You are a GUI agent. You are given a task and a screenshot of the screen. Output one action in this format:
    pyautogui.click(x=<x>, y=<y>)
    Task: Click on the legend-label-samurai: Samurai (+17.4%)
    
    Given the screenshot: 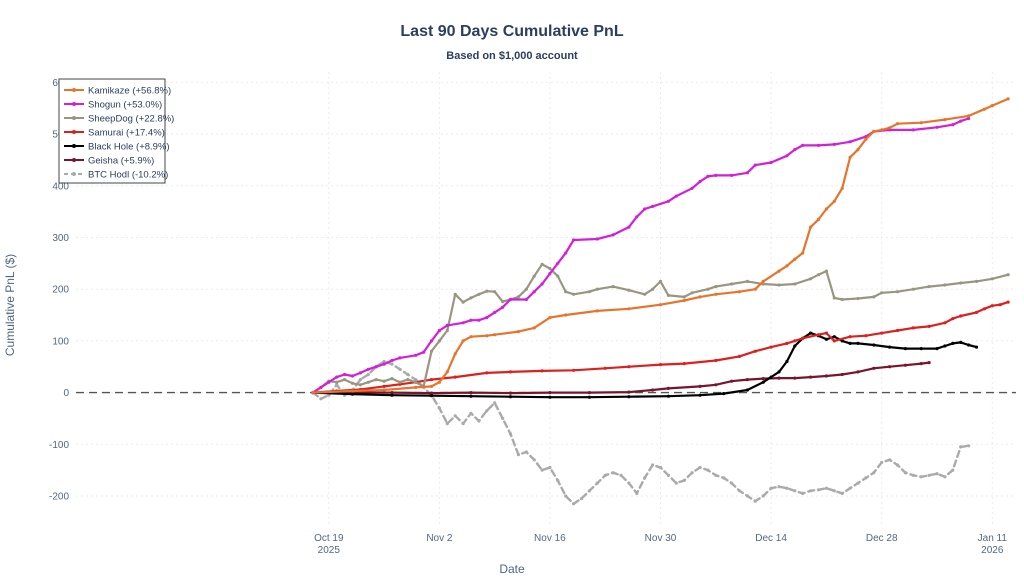 What is the action you would take?
    pyautogui.click(x=126, y=133)
    